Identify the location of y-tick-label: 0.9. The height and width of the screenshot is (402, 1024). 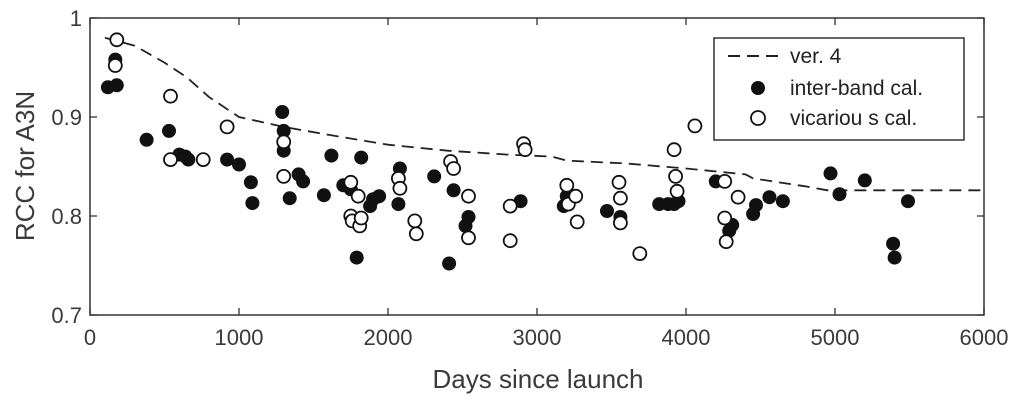
(66, 117).